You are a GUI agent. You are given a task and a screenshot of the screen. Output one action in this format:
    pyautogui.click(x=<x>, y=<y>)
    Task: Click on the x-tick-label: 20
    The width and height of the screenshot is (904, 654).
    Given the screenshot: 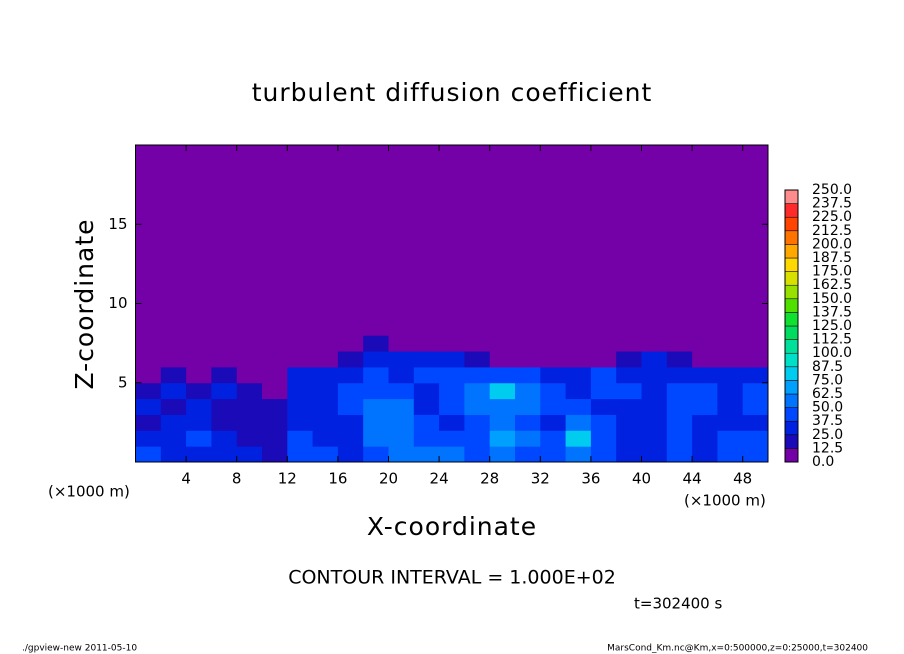 What is the action you would take?
    pyautogui.click(x=388, y=479)
    